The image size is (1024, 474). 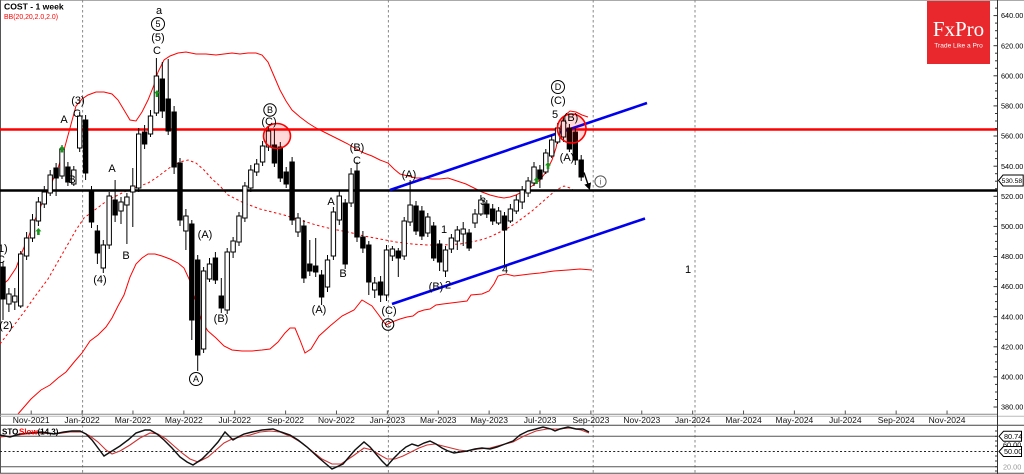 I want to click on svg-text: 60.00, so click(x=1012, y=445).